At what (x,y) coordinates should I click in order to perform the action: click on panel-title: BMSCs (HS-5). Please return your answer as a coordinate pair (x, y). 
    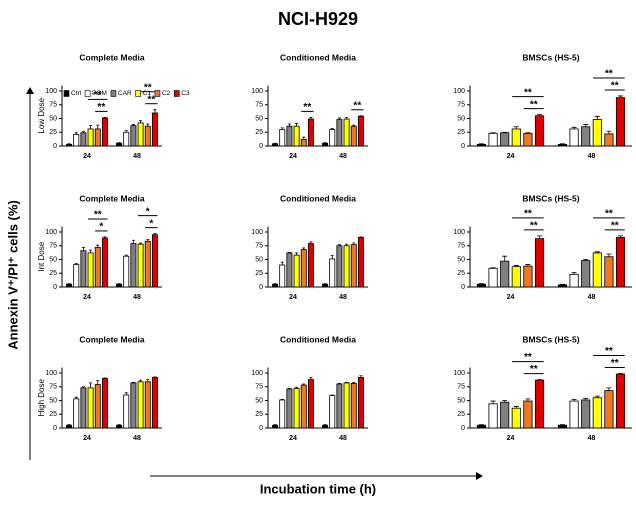
    Looking at the image, I should click on (550, 198).